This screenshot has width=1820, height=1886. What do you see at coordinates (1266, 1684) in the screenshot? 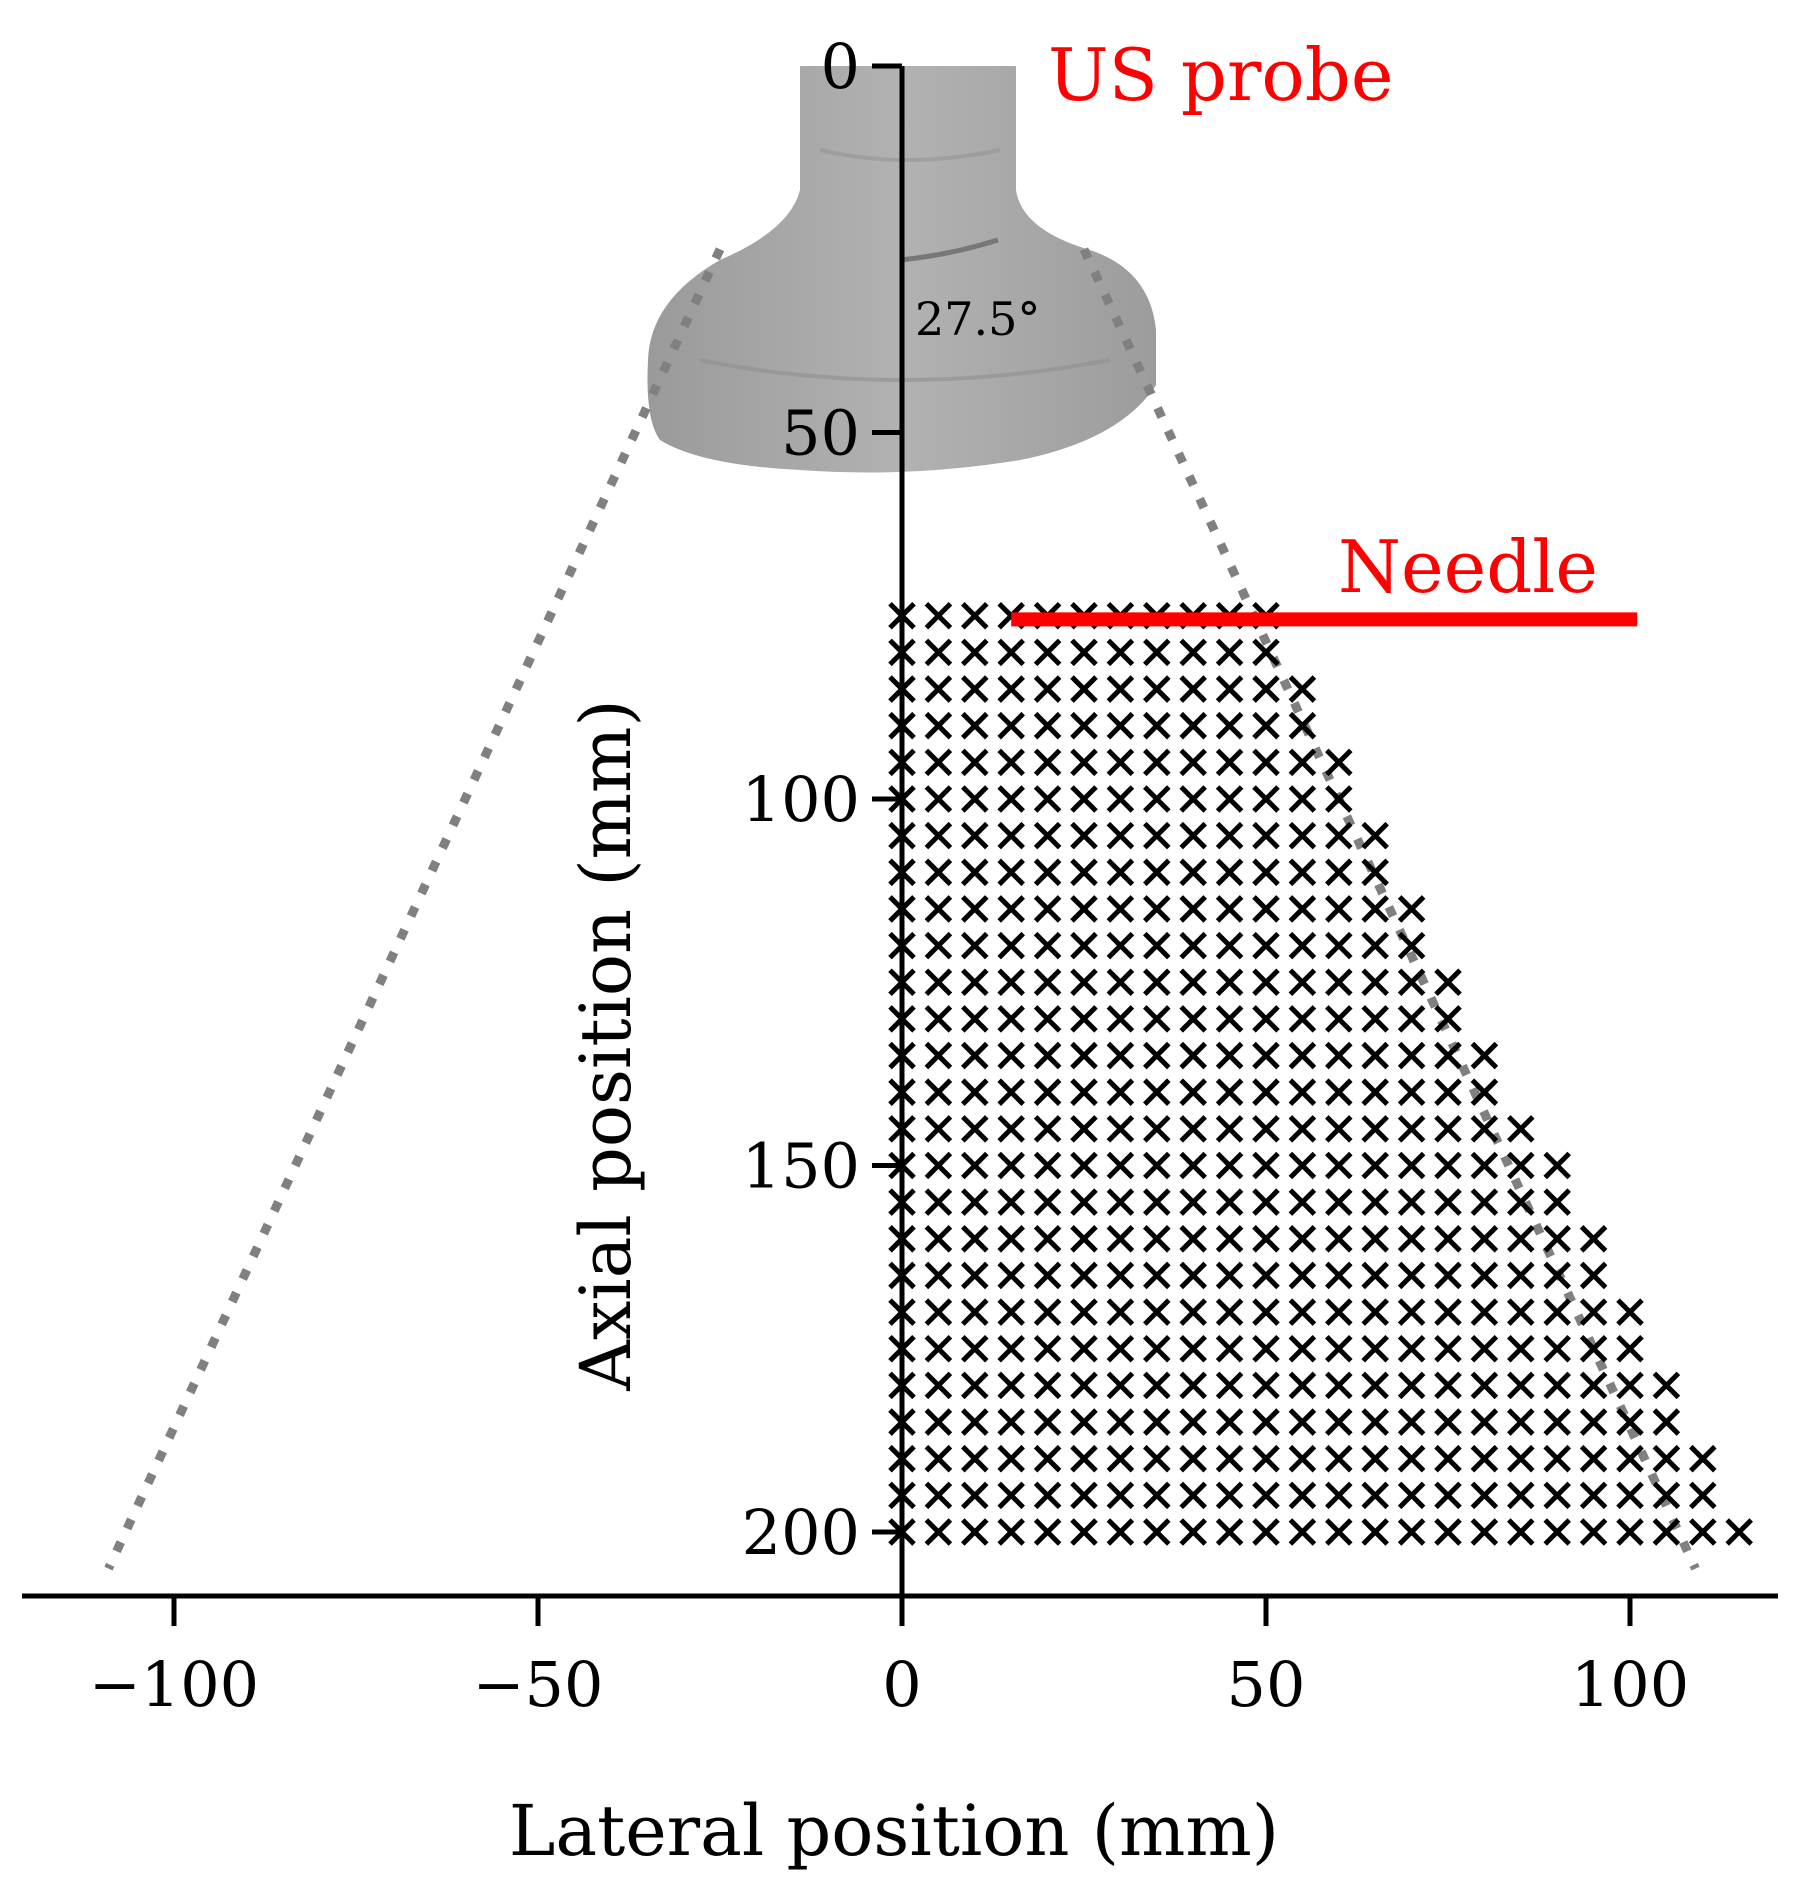
I see `x-tick-label: 50` at bounding box center [1266, 1684].